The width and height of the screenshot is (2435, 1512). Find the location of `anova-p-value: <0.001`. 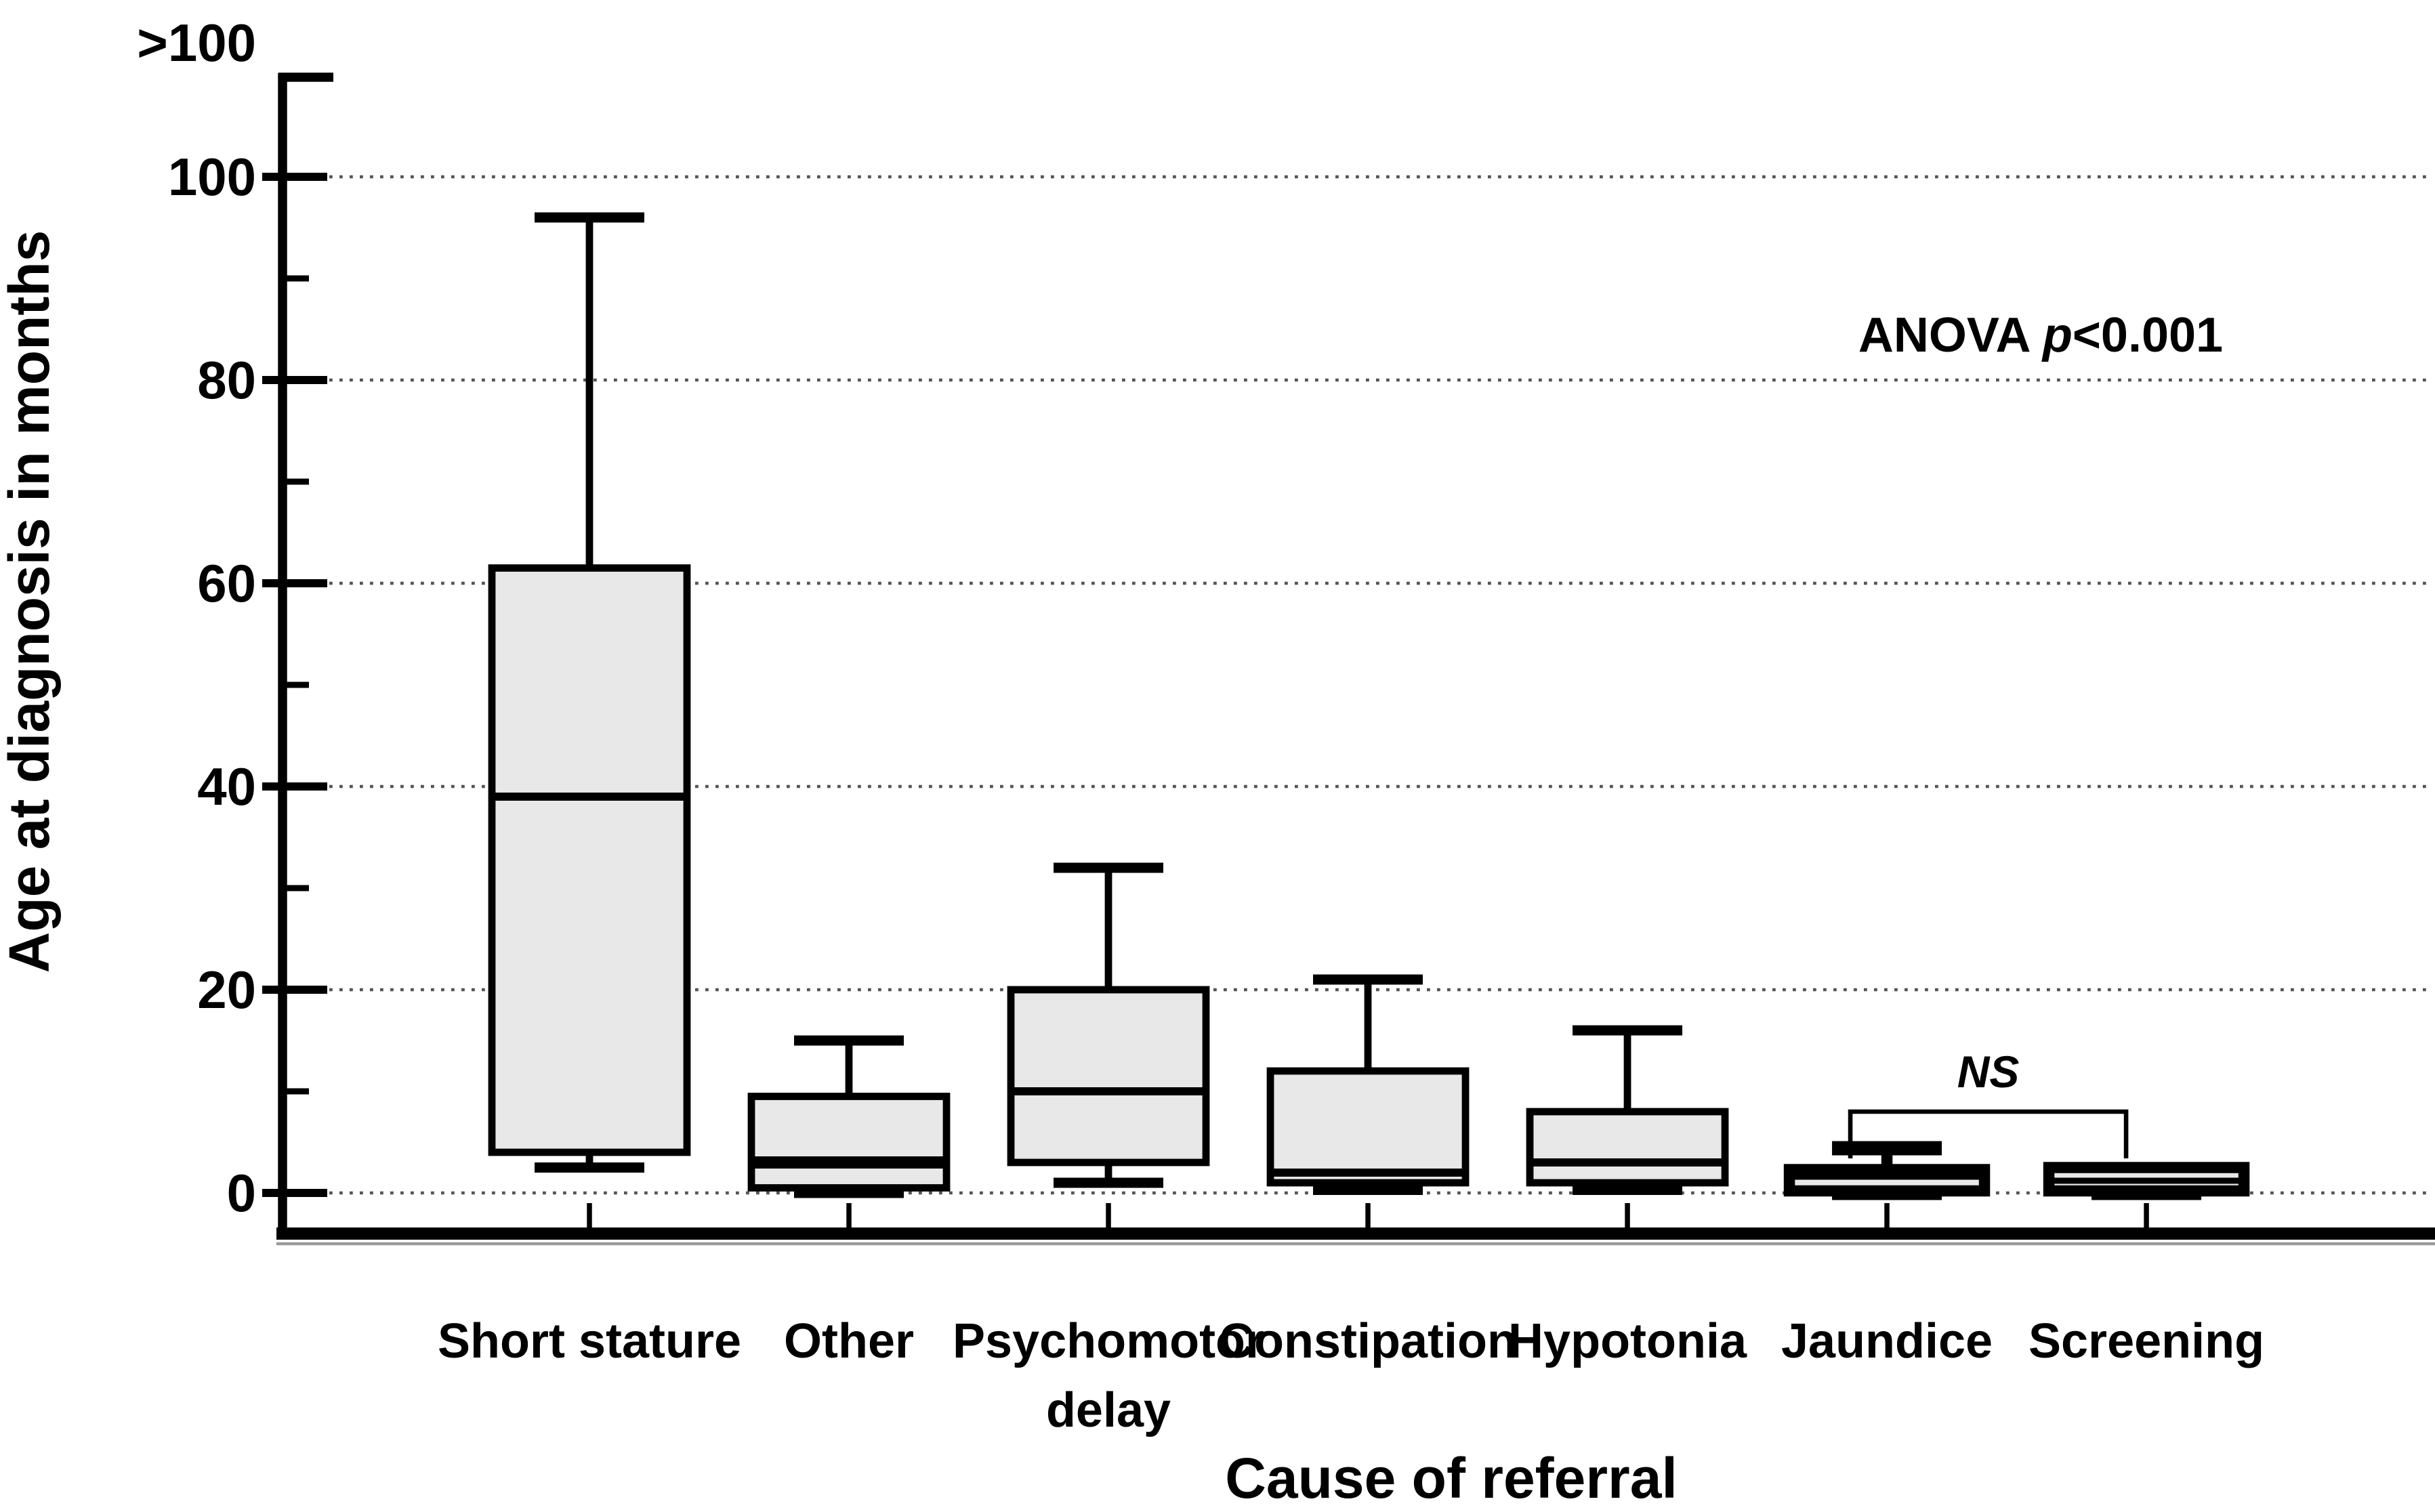

anova-p-value: <0.001 is located at coordinates (2148, 335).